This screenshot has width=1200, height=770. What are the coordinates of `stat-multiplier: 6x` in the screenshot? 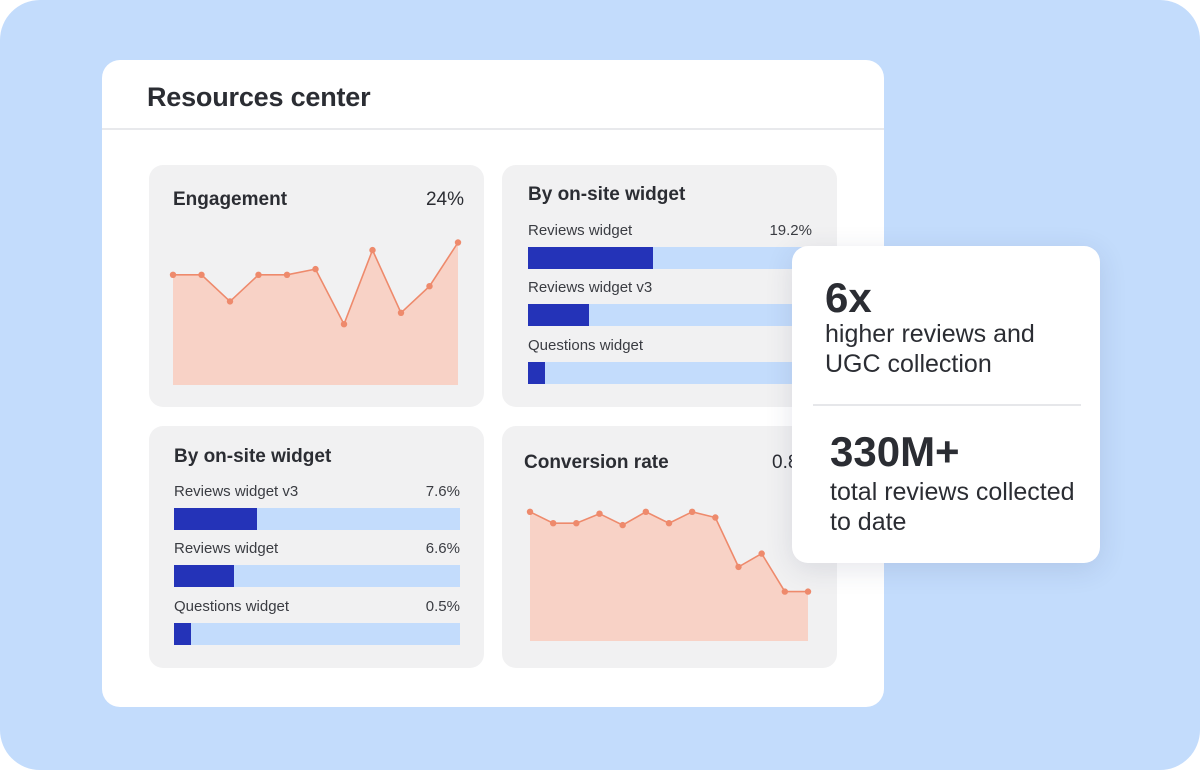 It's located at (848, 297).